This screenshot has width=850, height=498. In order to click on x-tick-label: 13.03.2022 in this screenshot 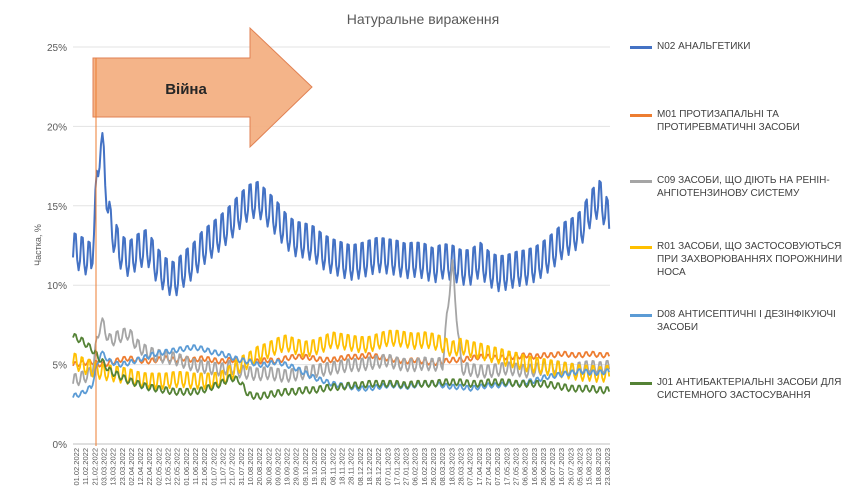, I will do `click(113, 467)`.